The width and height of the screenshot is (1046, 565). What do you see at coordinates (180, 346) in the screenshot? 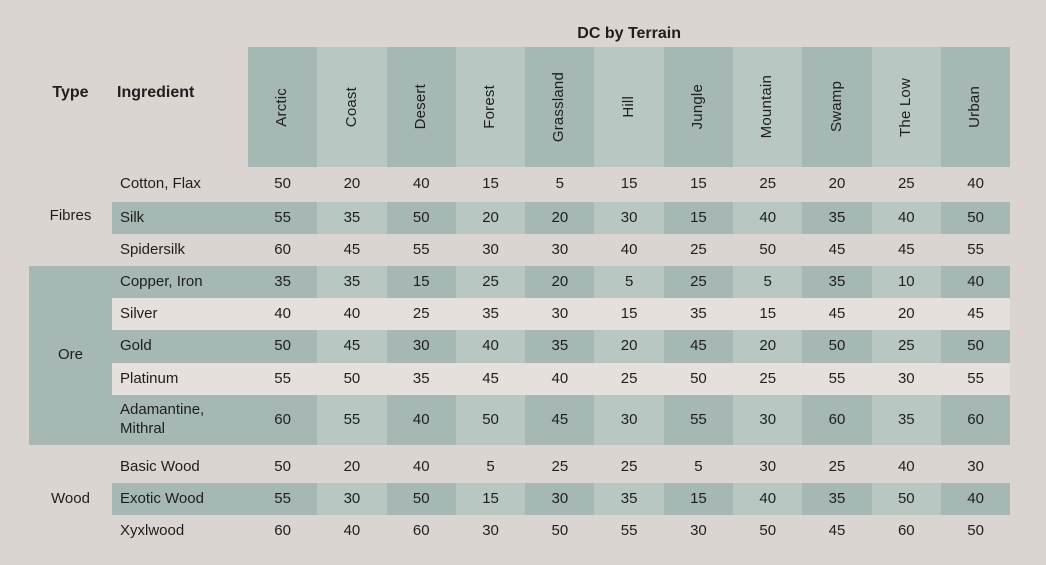
I see `ingredient-cell: Gold` at bounding box center [180, 346].